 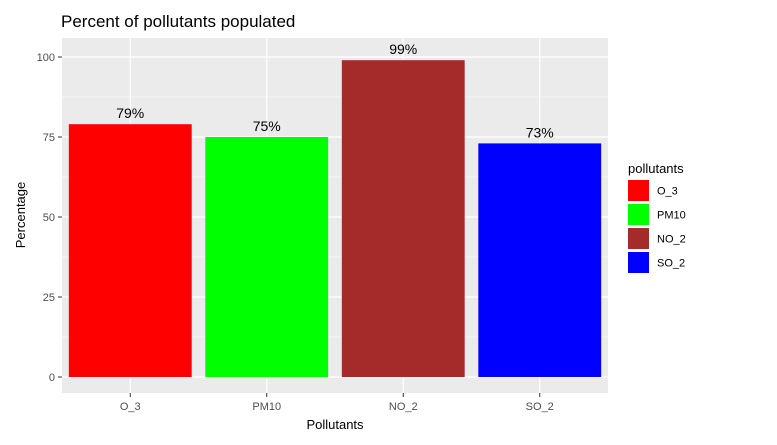 What do you see at coordinates (130, 113) in the screenshot?
I see `data-label: 79%` at bounding box center [130, 113].